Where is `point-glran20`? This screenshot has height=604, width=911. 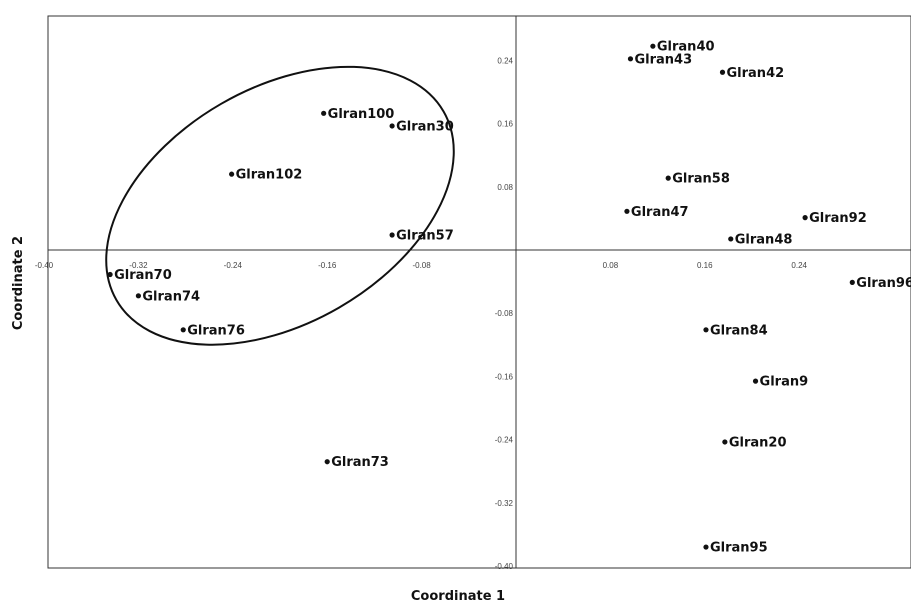
point-glran20 is located at coordinates (725, 442).